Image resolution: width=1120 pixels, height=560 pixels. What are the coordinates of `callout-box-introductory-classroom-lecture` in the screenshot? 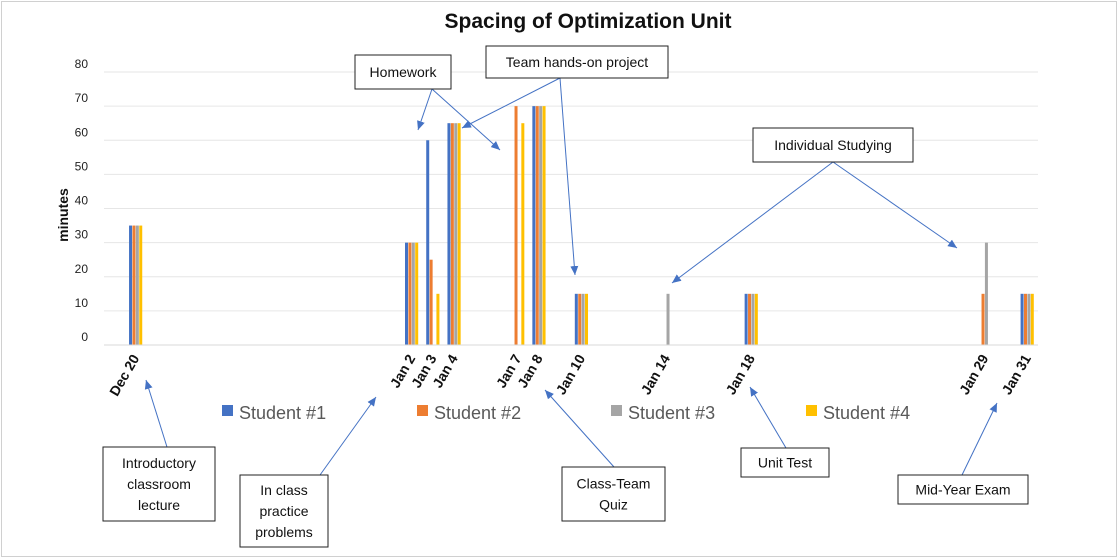 It's located at (159, 484).